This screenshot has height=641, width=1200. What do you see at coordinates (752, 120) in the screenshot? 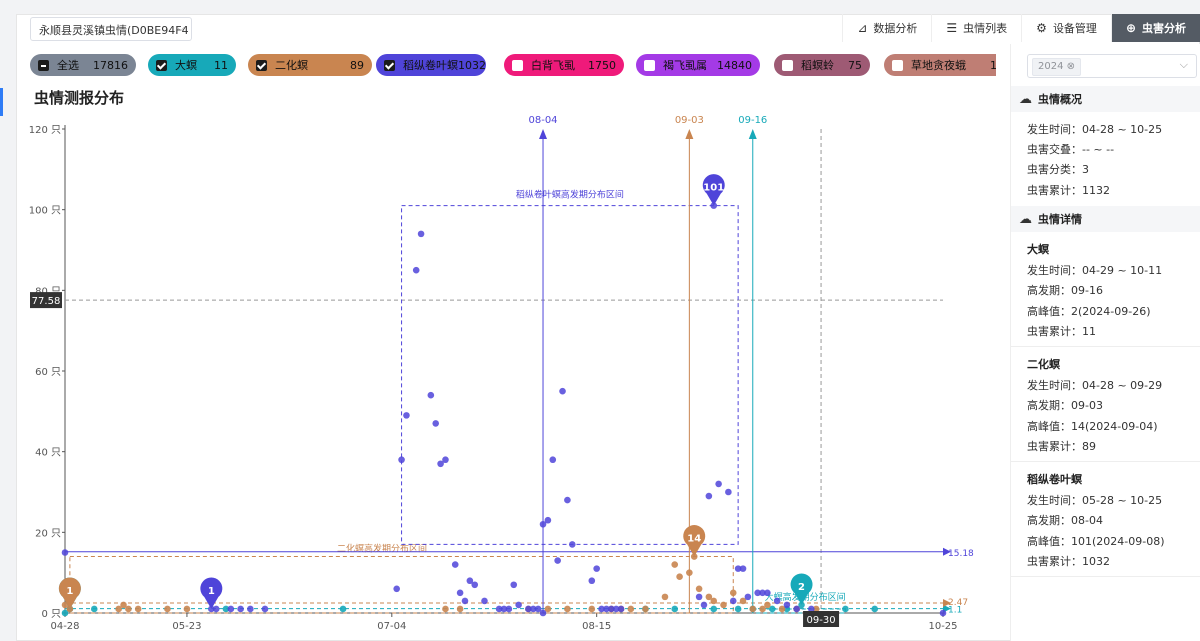
I see `high-period-label: 09-16` at bounding box center [752, 120].